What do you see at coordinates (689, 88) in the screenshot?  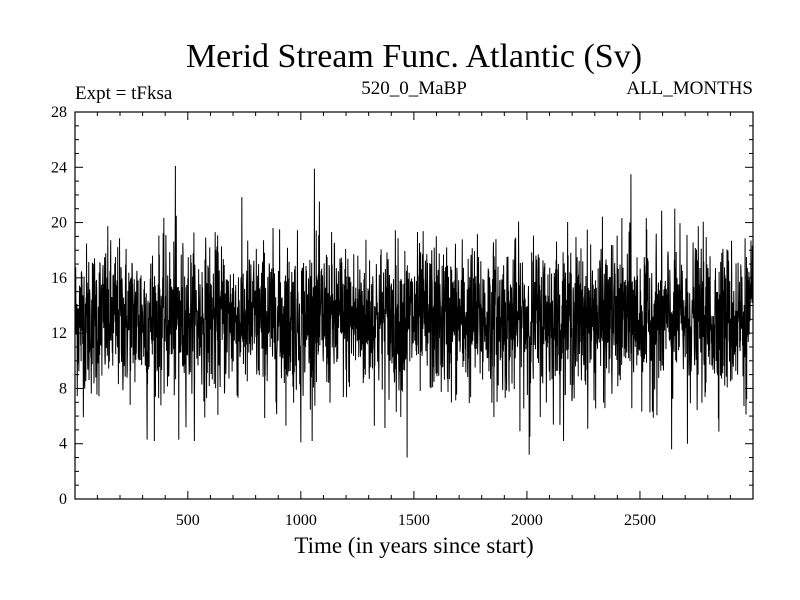 I see `months-label: ALL_MONTHS` at bounding box center [689, 88].